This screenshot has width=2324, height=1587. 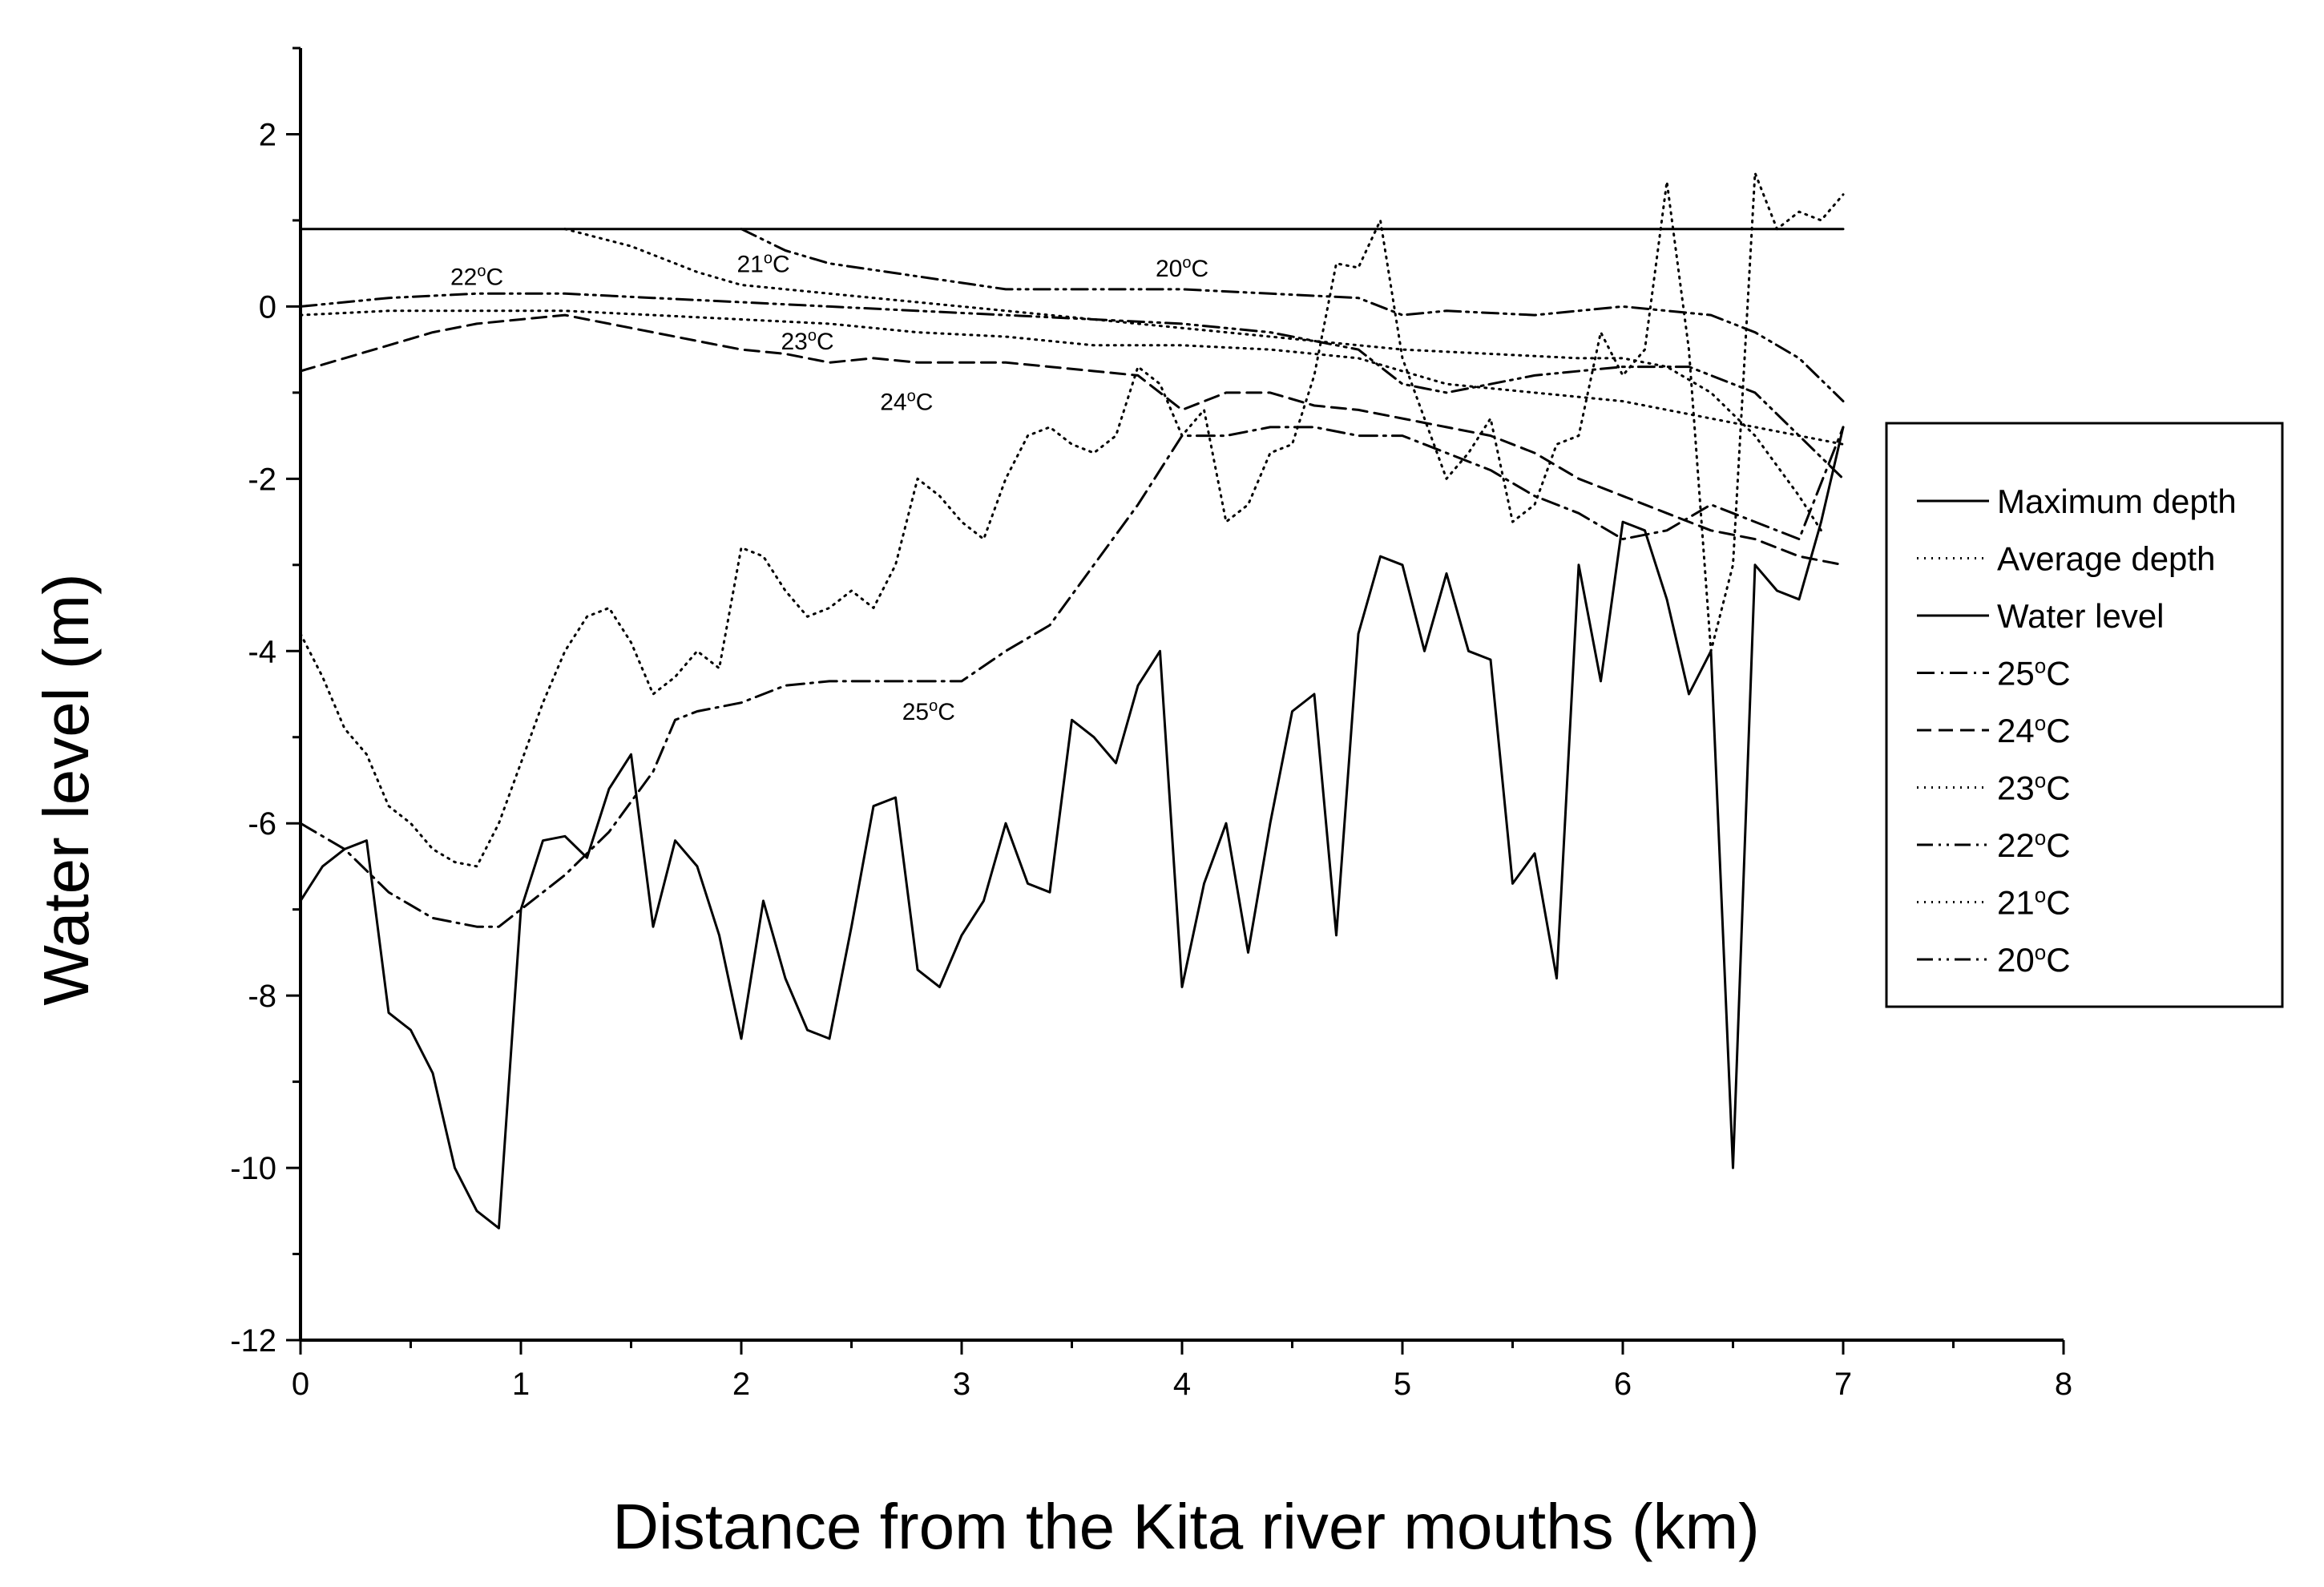 What do you see at coordinates (2034, 730) in the screenshot?
I see `legend-label: 24oC` at bounding box center [2034, 730].